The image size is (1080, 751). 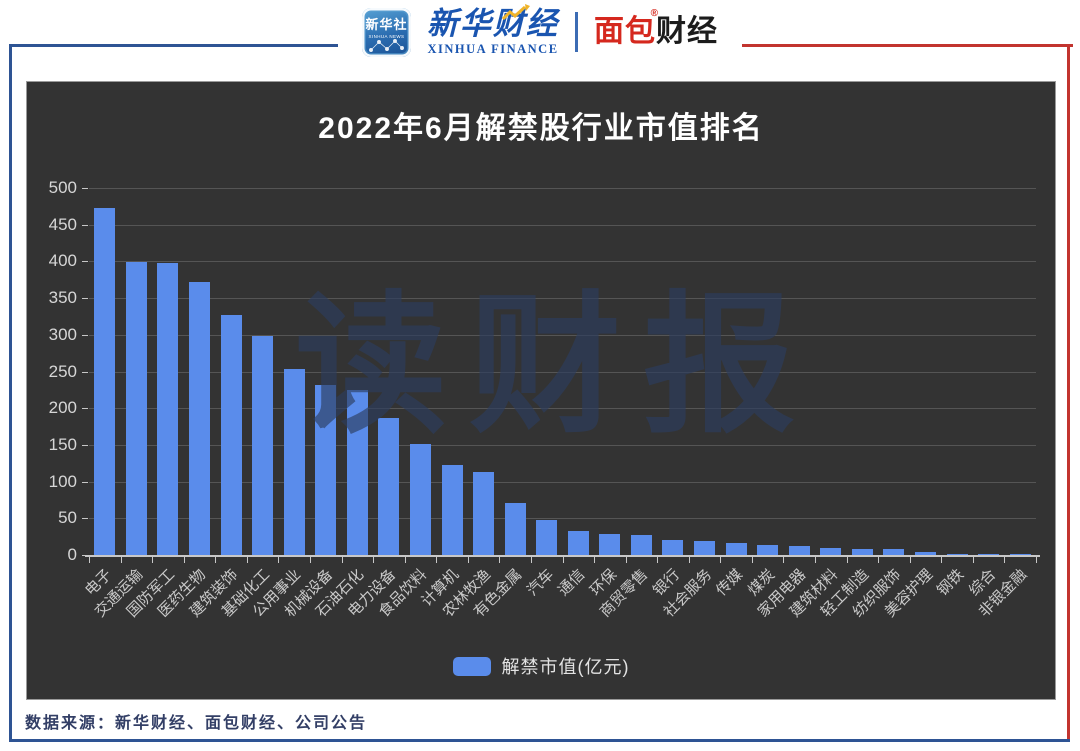 I want to click on y-axis-label: 300, so click(x=62, y=334).